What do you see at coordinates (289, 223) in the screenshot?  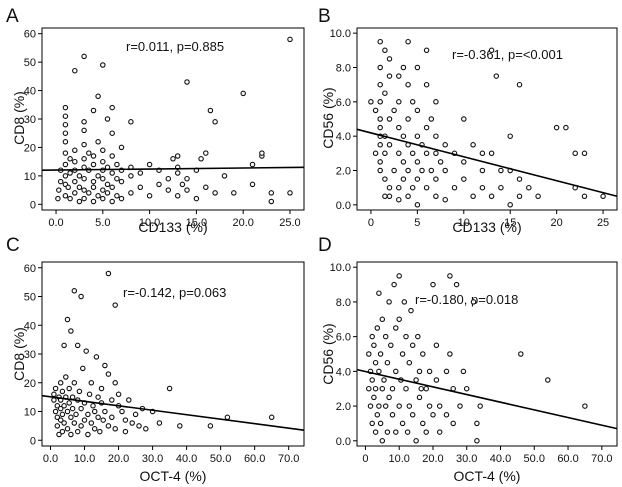 I see `panel-a-x-tick-label: 25.0` at bounding box center [289, 223].